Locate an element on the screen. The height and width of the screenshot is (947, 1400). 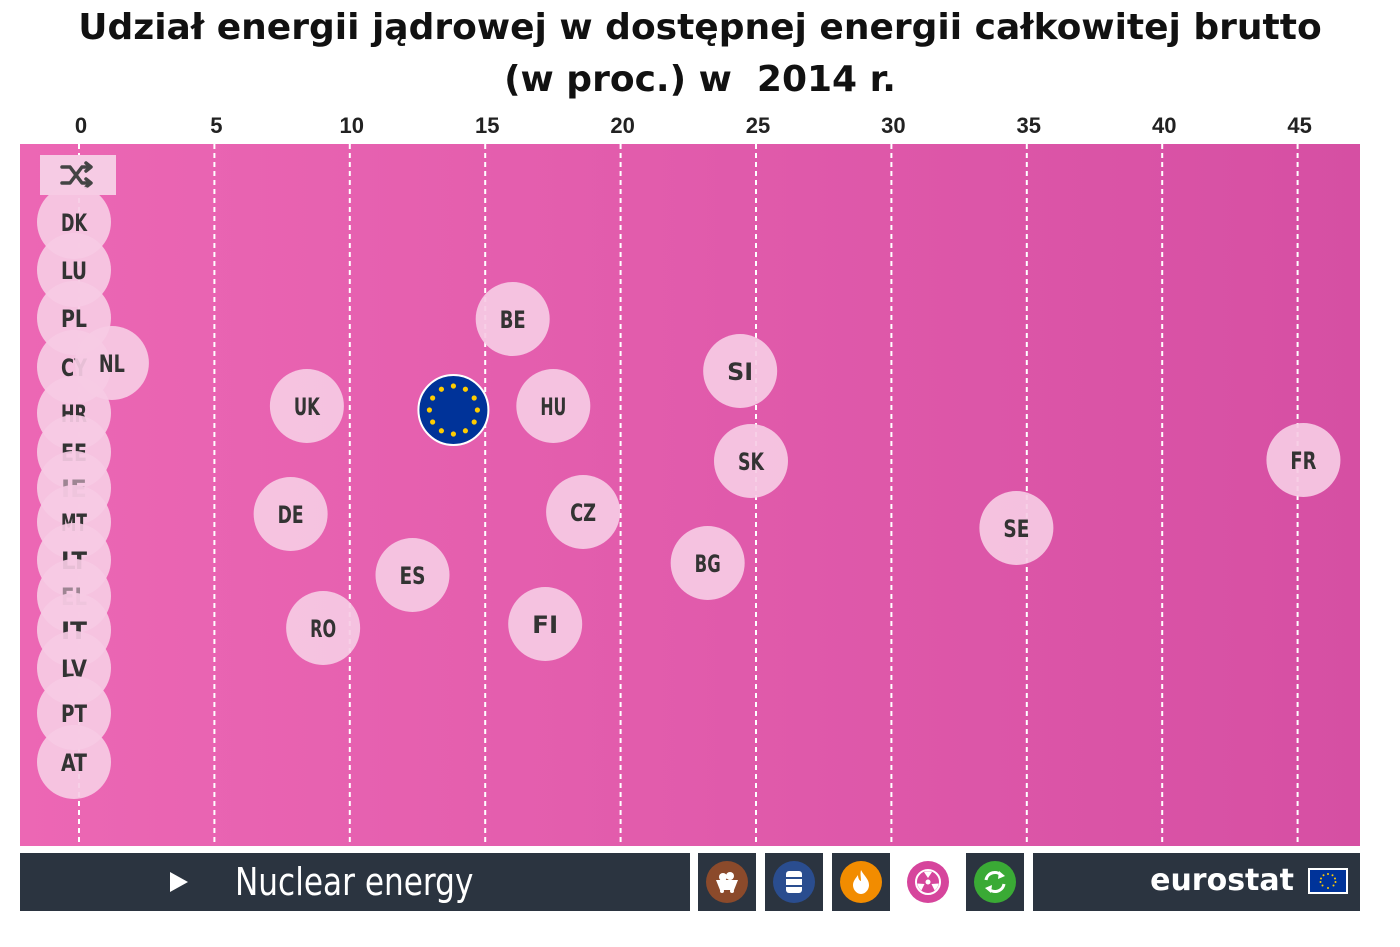
bubble-ro: RO is located at coordinates (323, 628).